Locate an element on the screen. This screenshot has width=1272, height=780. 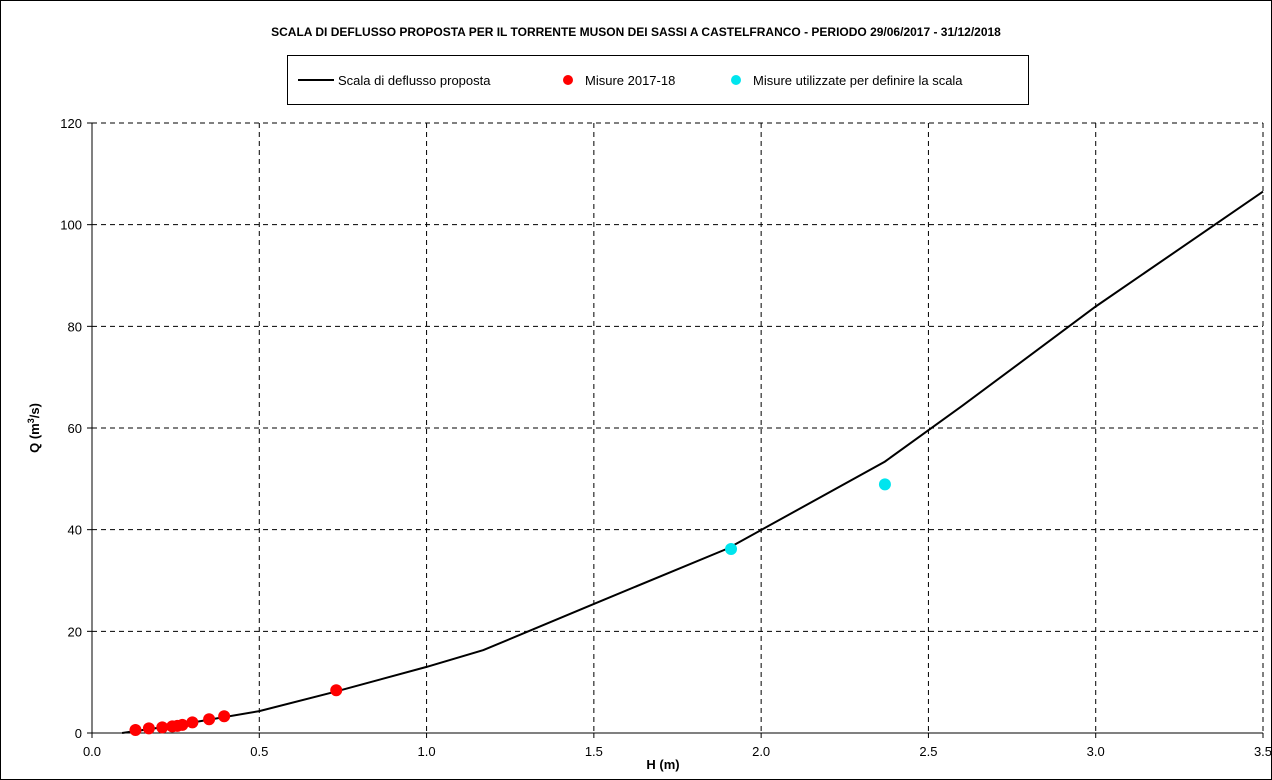
legend-label-measures-used: Misure utilizzate per definire la scala is located at coordinates (858, 80).